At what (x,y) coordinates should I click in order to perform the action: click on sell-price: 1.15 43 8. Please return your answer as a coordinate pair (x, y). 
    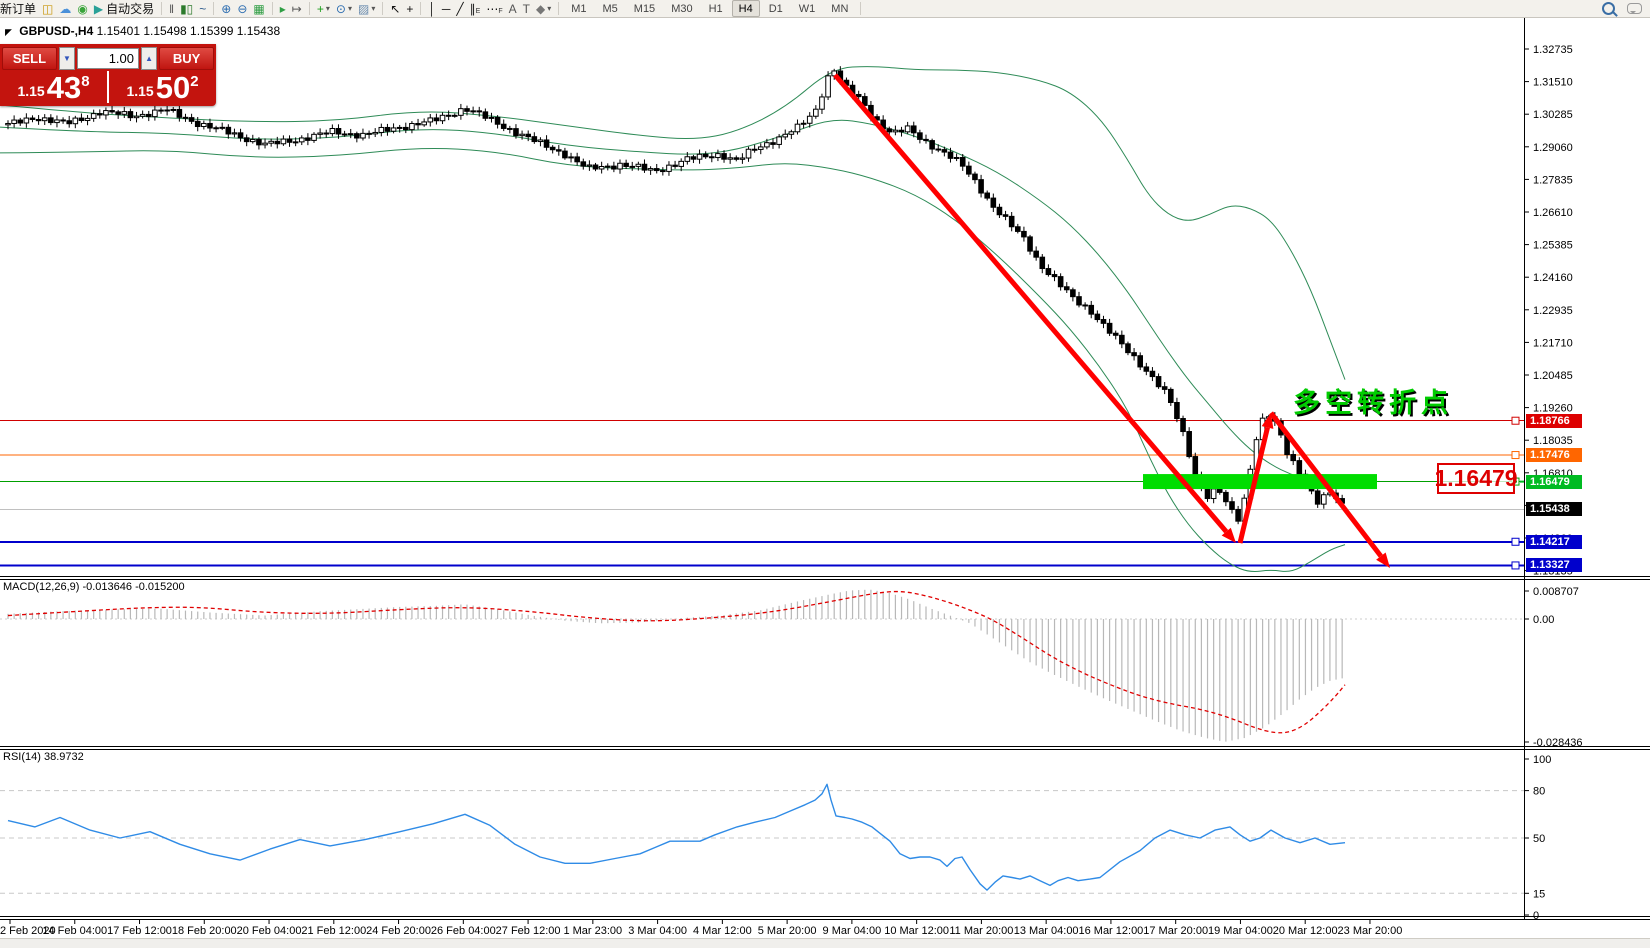
    Looking at the image, I should click on (53, 87).